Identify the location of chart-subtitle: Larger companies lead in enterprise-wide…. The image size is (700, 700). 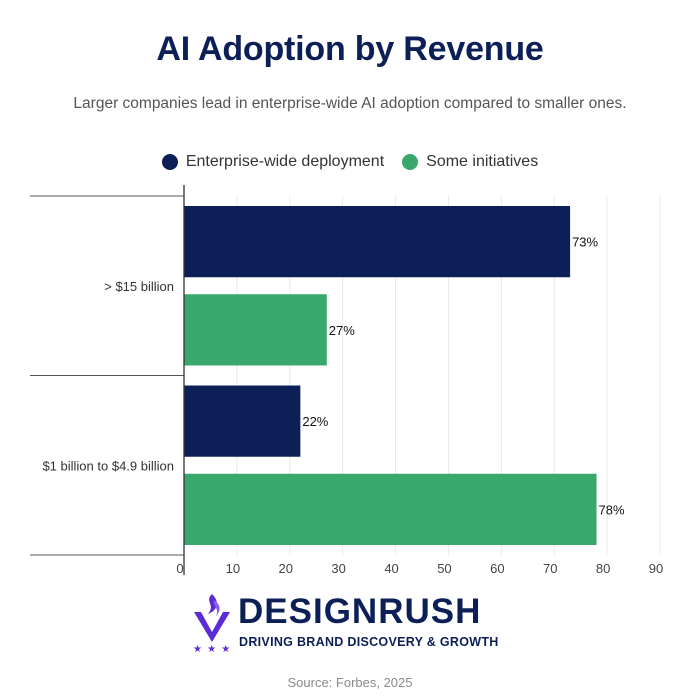
(350, 103).